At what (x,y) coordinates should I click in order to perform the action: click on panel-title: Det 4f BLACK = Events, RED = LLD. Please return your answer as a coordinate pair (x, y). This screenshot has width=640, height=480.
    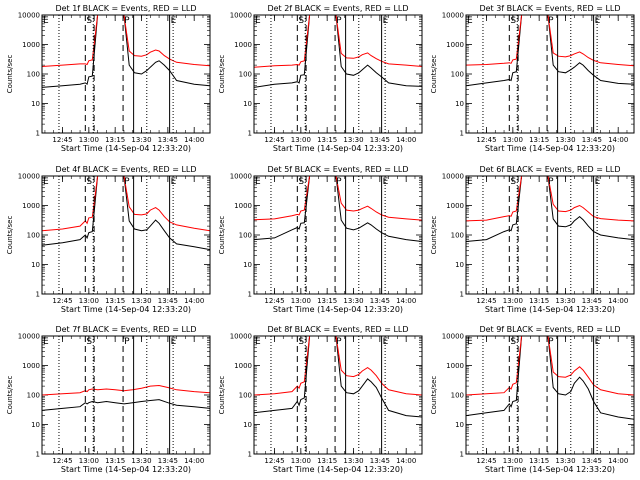
    Looking at the image, I should click on (125, 169).